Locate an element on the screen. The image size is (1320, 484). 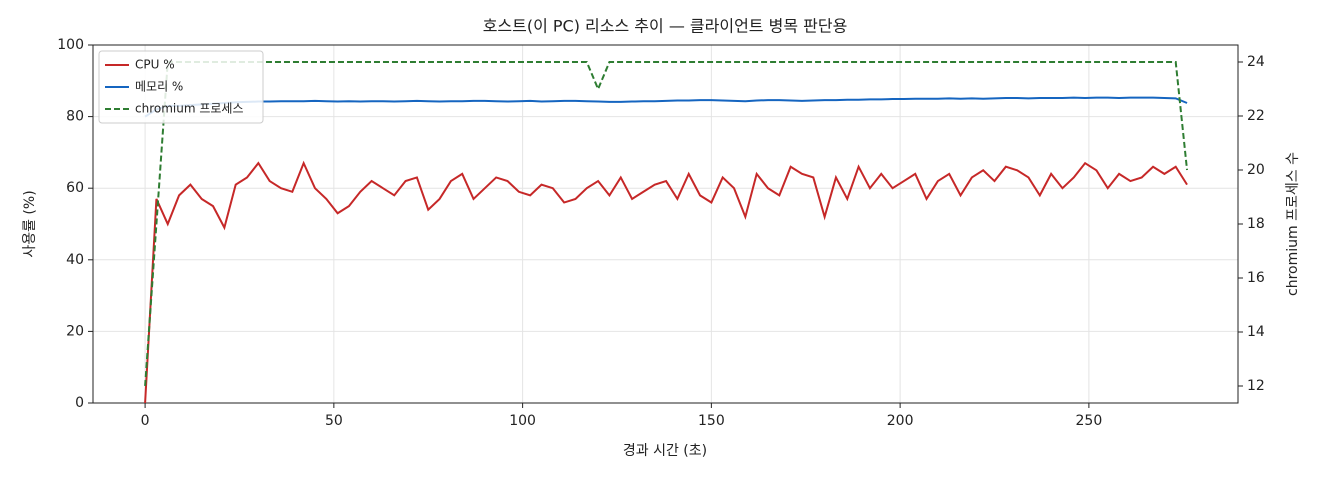
chart-title: 호스트(이 PC) 리소스 추이 — 클라이언트 병목 판단용 is located at coordinates (665, 26).